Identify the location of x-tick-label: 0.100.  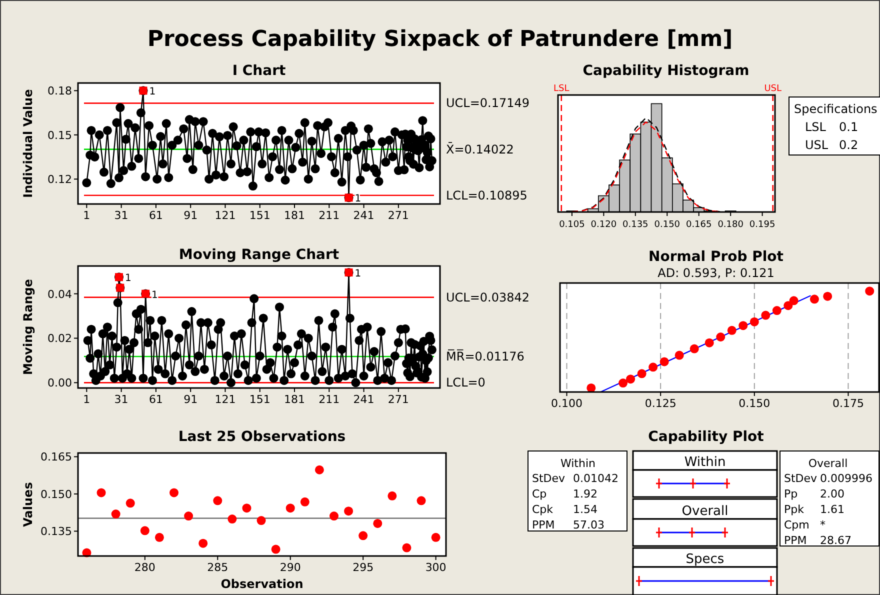
(567, 403).